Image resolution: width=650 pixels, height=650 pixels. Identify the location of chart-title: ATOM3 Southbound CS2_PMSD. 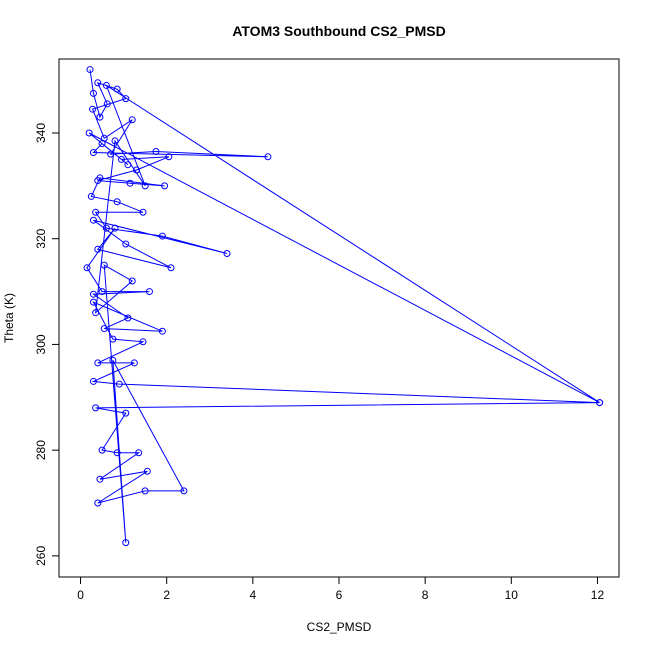
(338, 31).